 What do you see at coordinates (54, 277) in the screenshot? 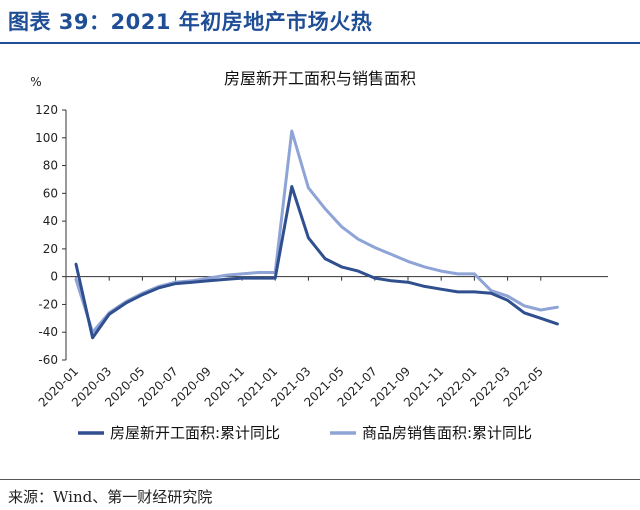
I see `y-tick-label: 0` at bounding box center [54, 277].